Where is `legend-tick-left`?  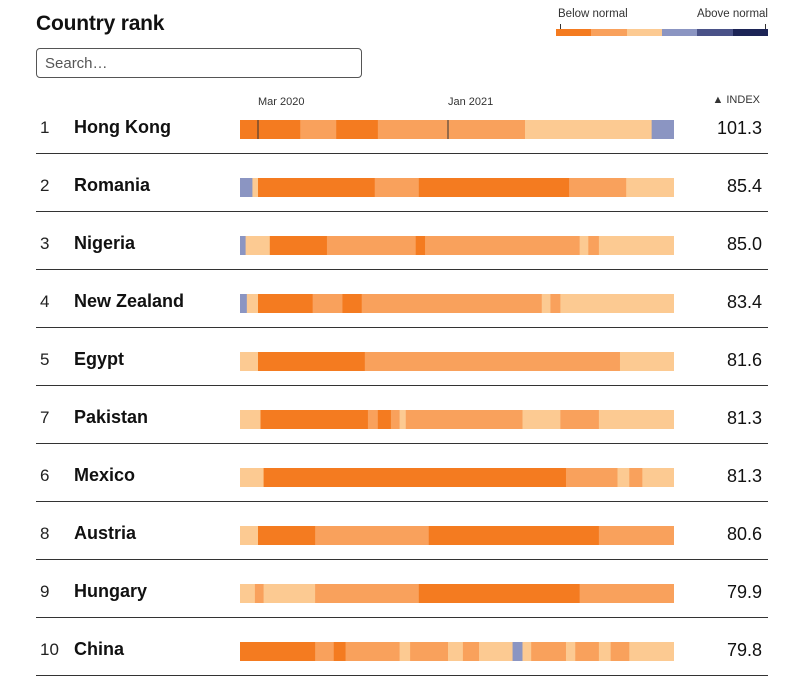 legend-tick-left is located at coordinates (560, 26).